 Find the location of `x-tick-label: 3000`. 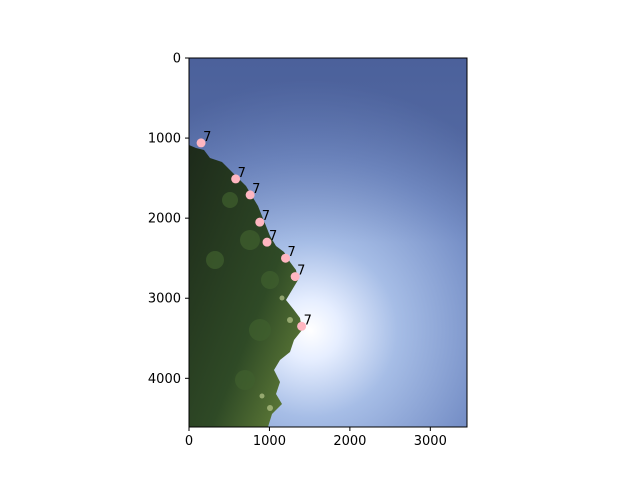

x-tick-label: 3000 is located at coordinates (430, 441).